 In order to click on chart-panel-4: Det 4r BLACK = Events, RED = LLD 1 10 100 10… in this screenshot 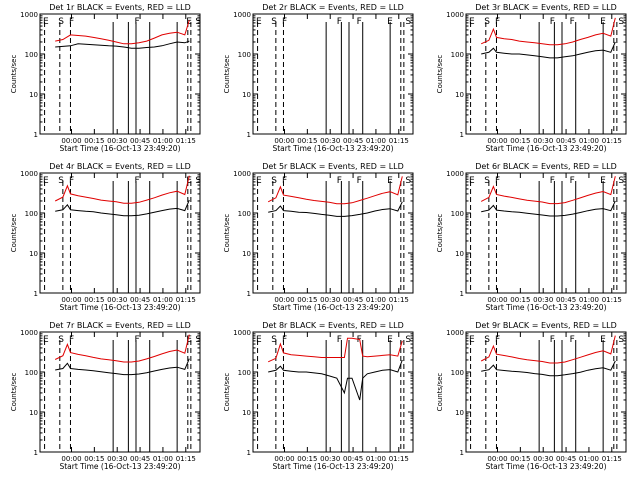, I will do `click(105, 237)`.